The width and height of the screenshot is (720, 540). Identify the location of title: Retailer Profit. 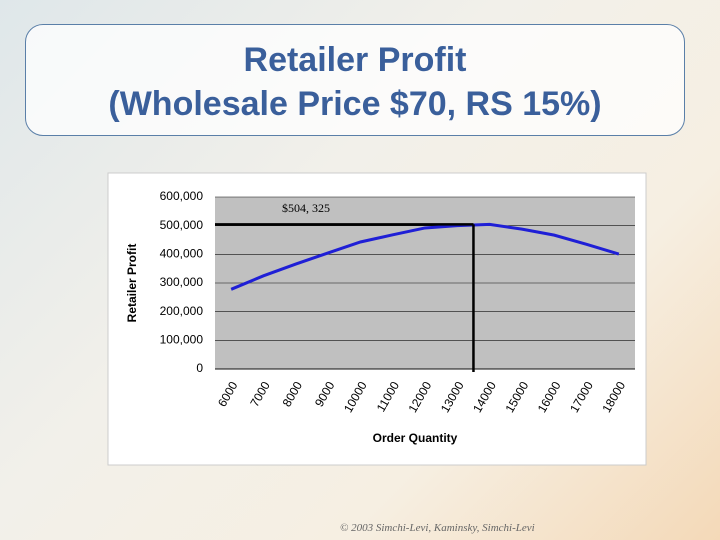
(355, 60).